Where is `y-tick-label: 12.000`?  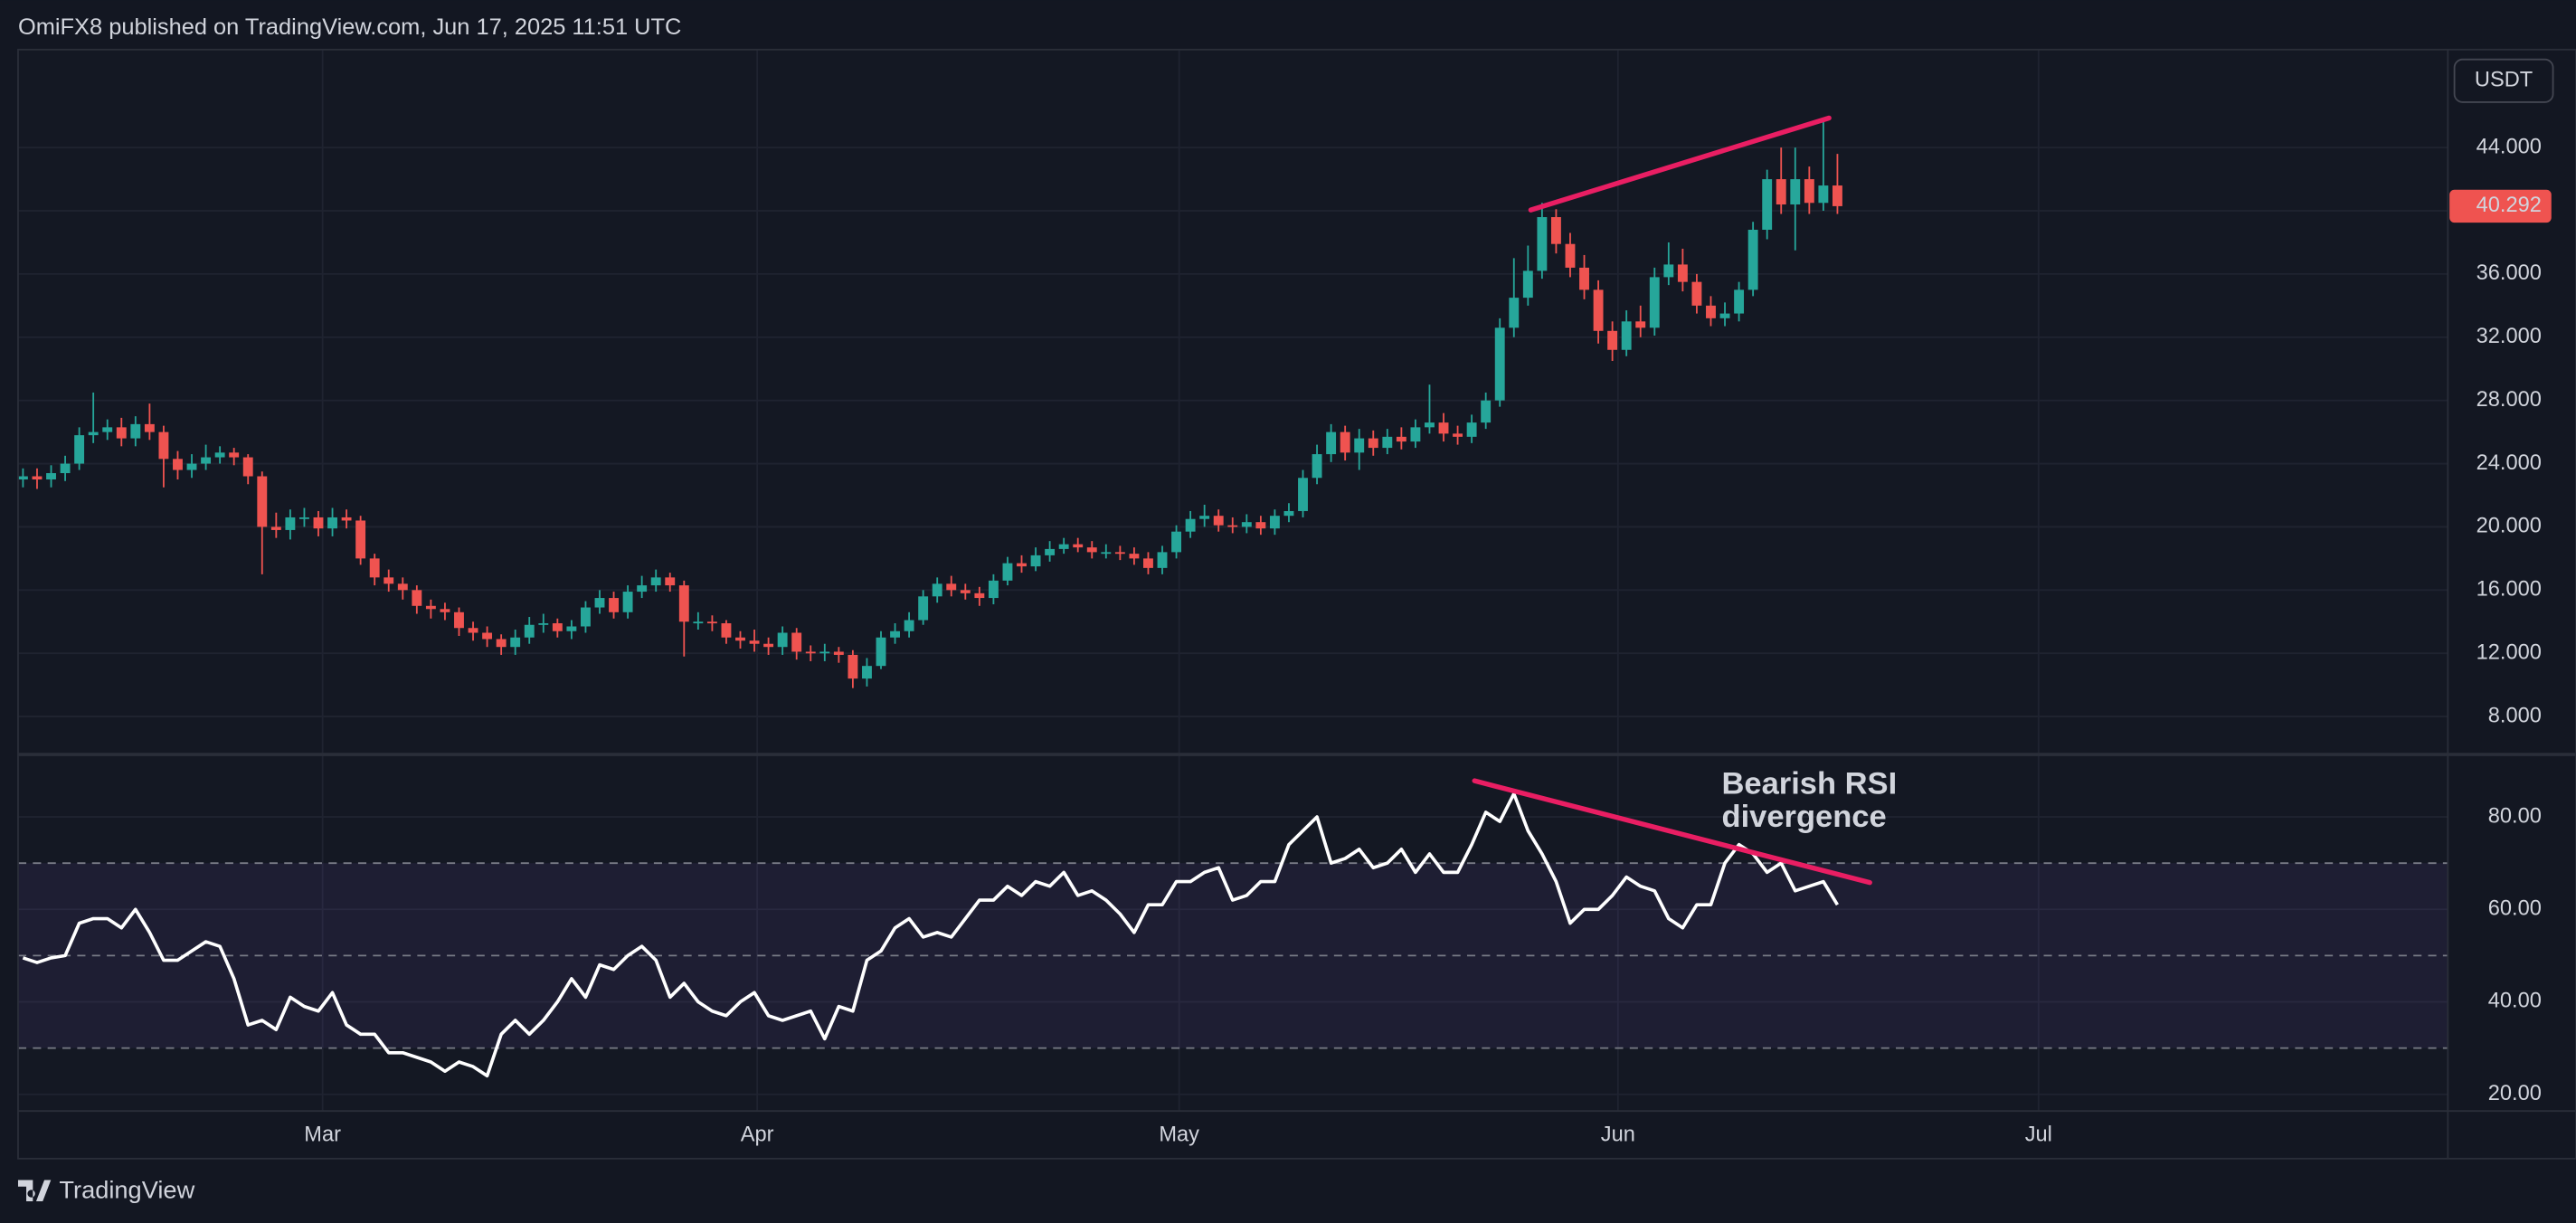
y-tick-label: 12.000 is located at coordinates (2509, 652).